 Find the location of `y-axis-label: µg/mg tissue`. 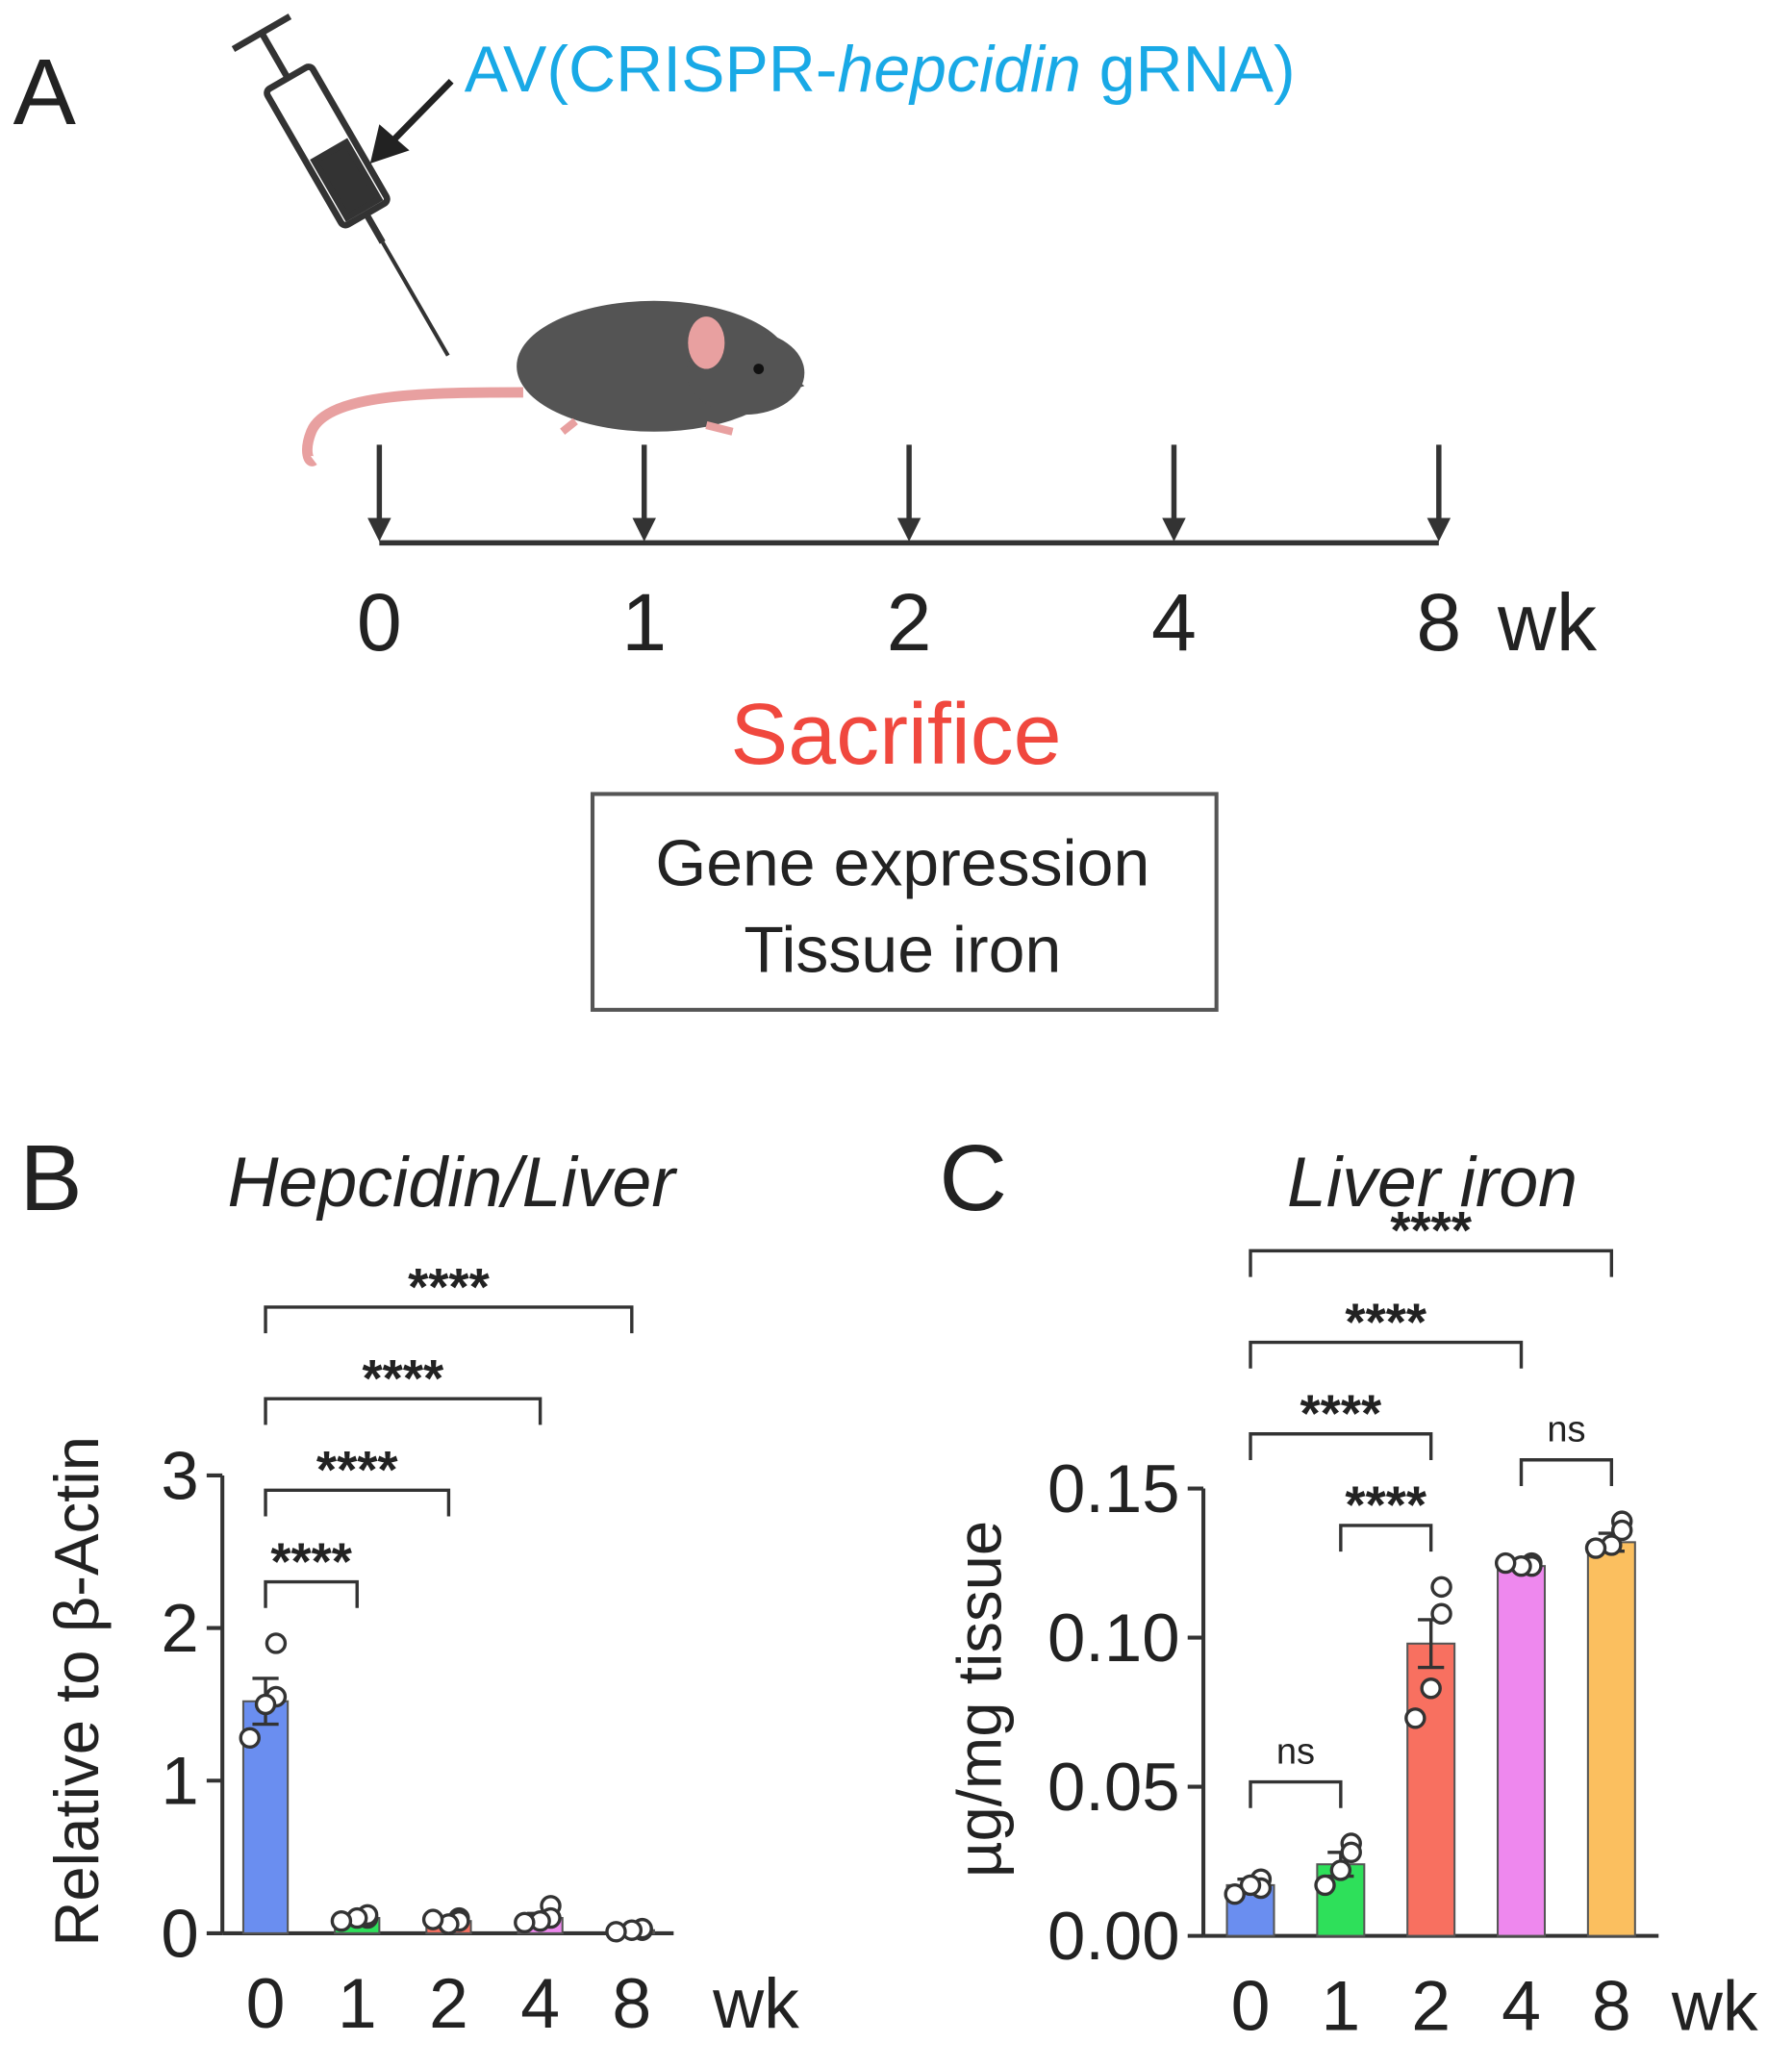

y-axis-label: µg/mg tissue is located at coordinates (979, 1699).